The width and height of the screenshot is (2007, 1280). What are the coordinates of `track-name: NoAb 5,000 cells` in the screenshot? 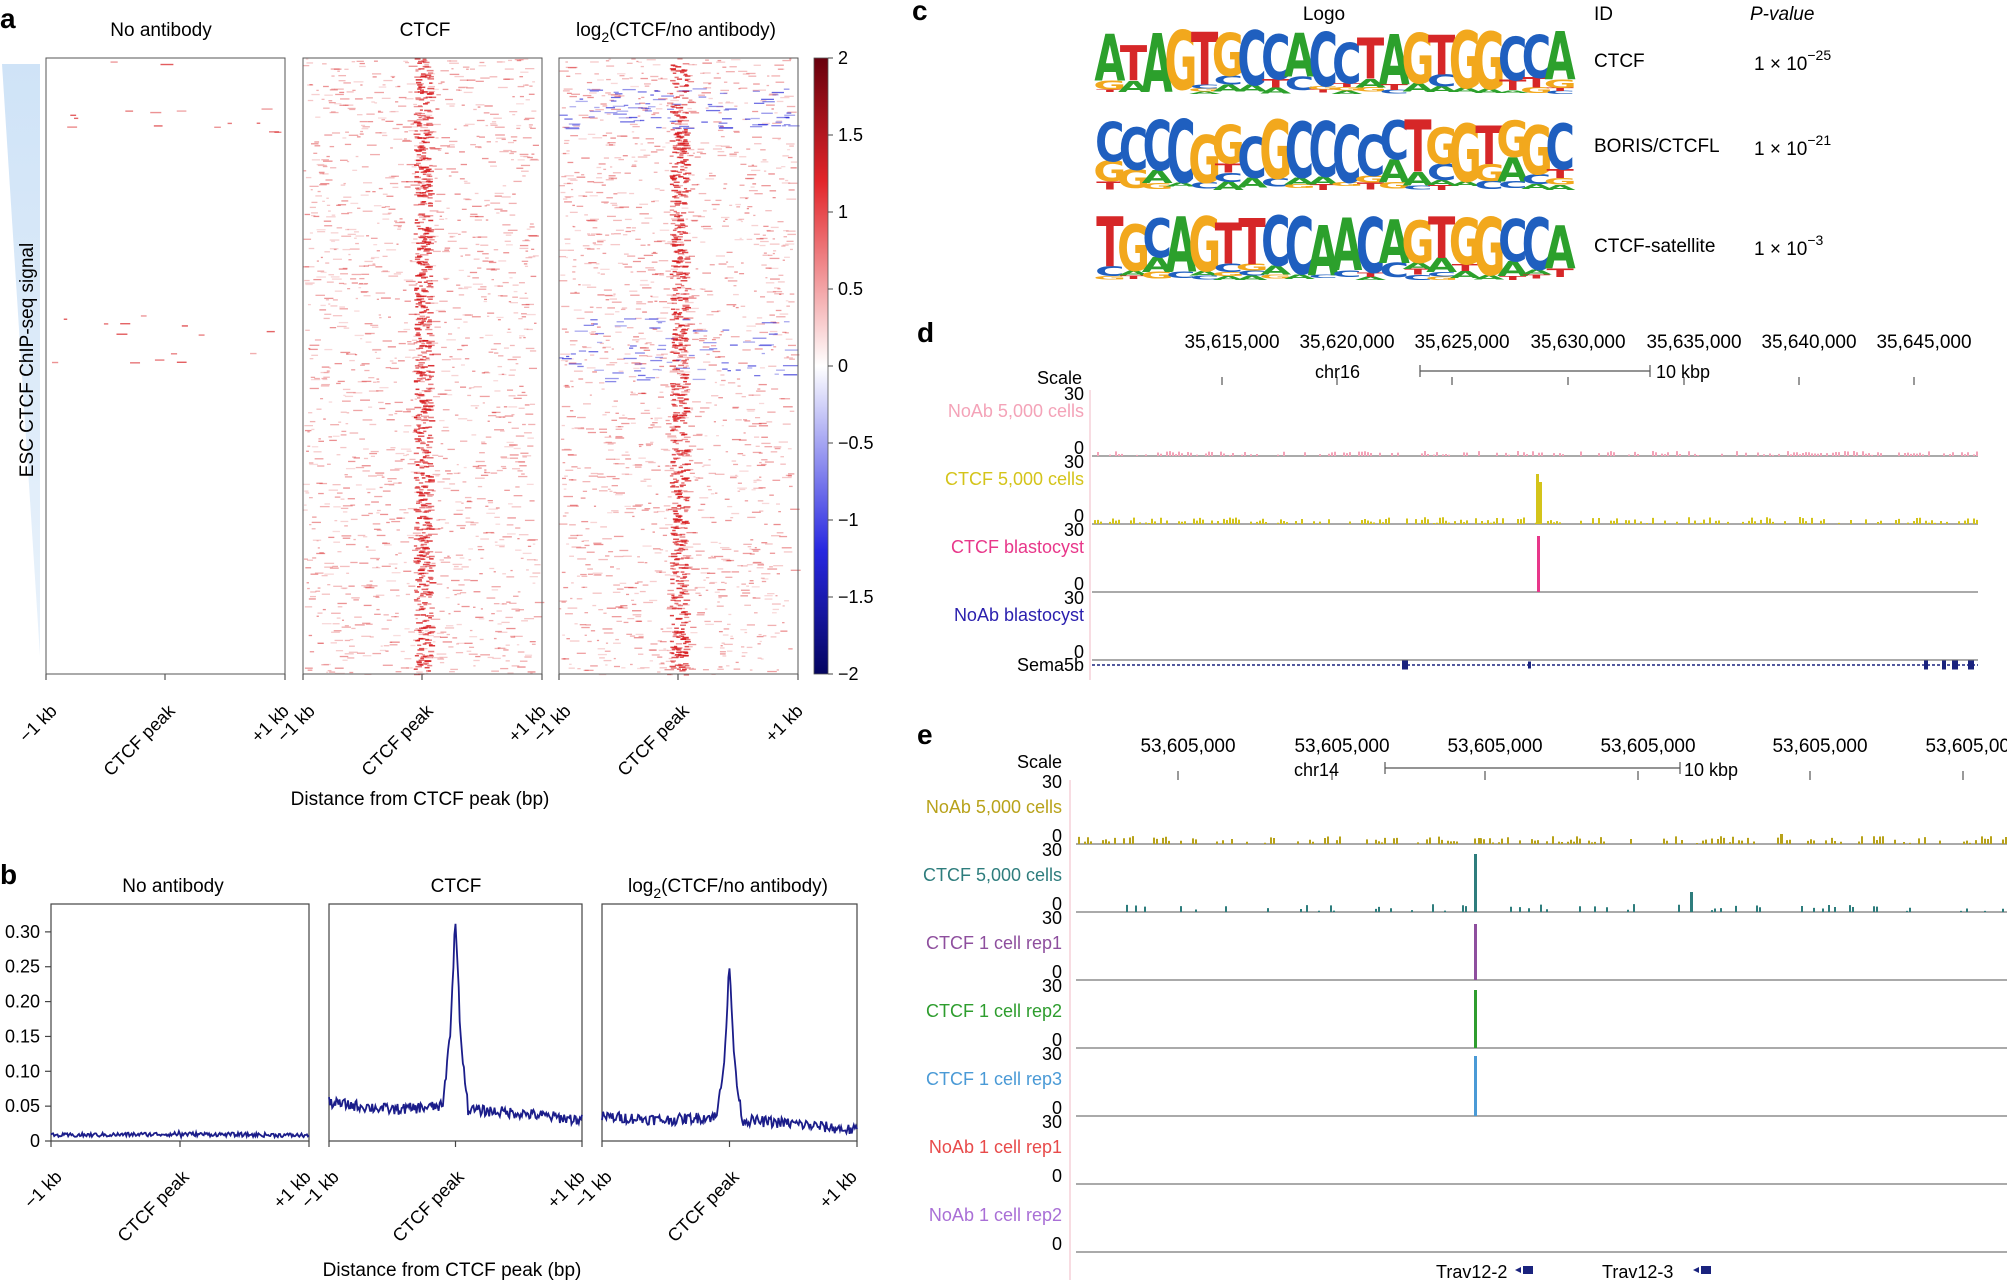 It's located at (994, 807).